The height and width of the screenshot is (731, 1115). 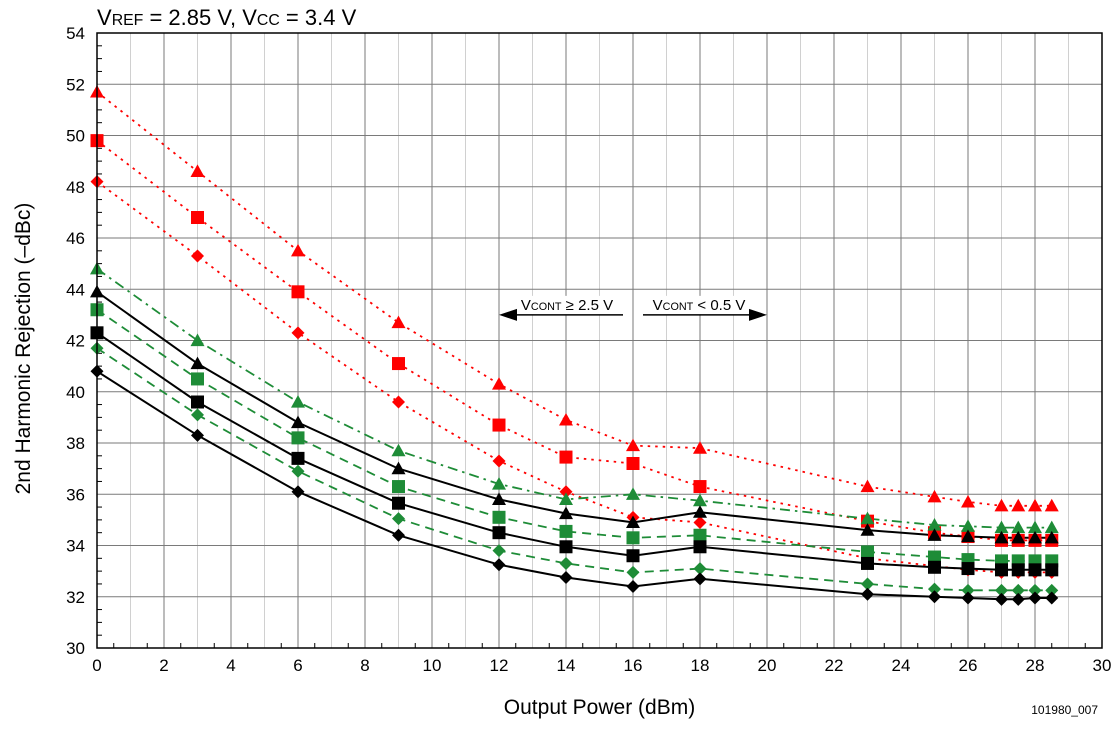 What do you see at coordinates (968, 665) in the screenshot?
I see `x-tick-label: 26` at bounding box center [968, 665].